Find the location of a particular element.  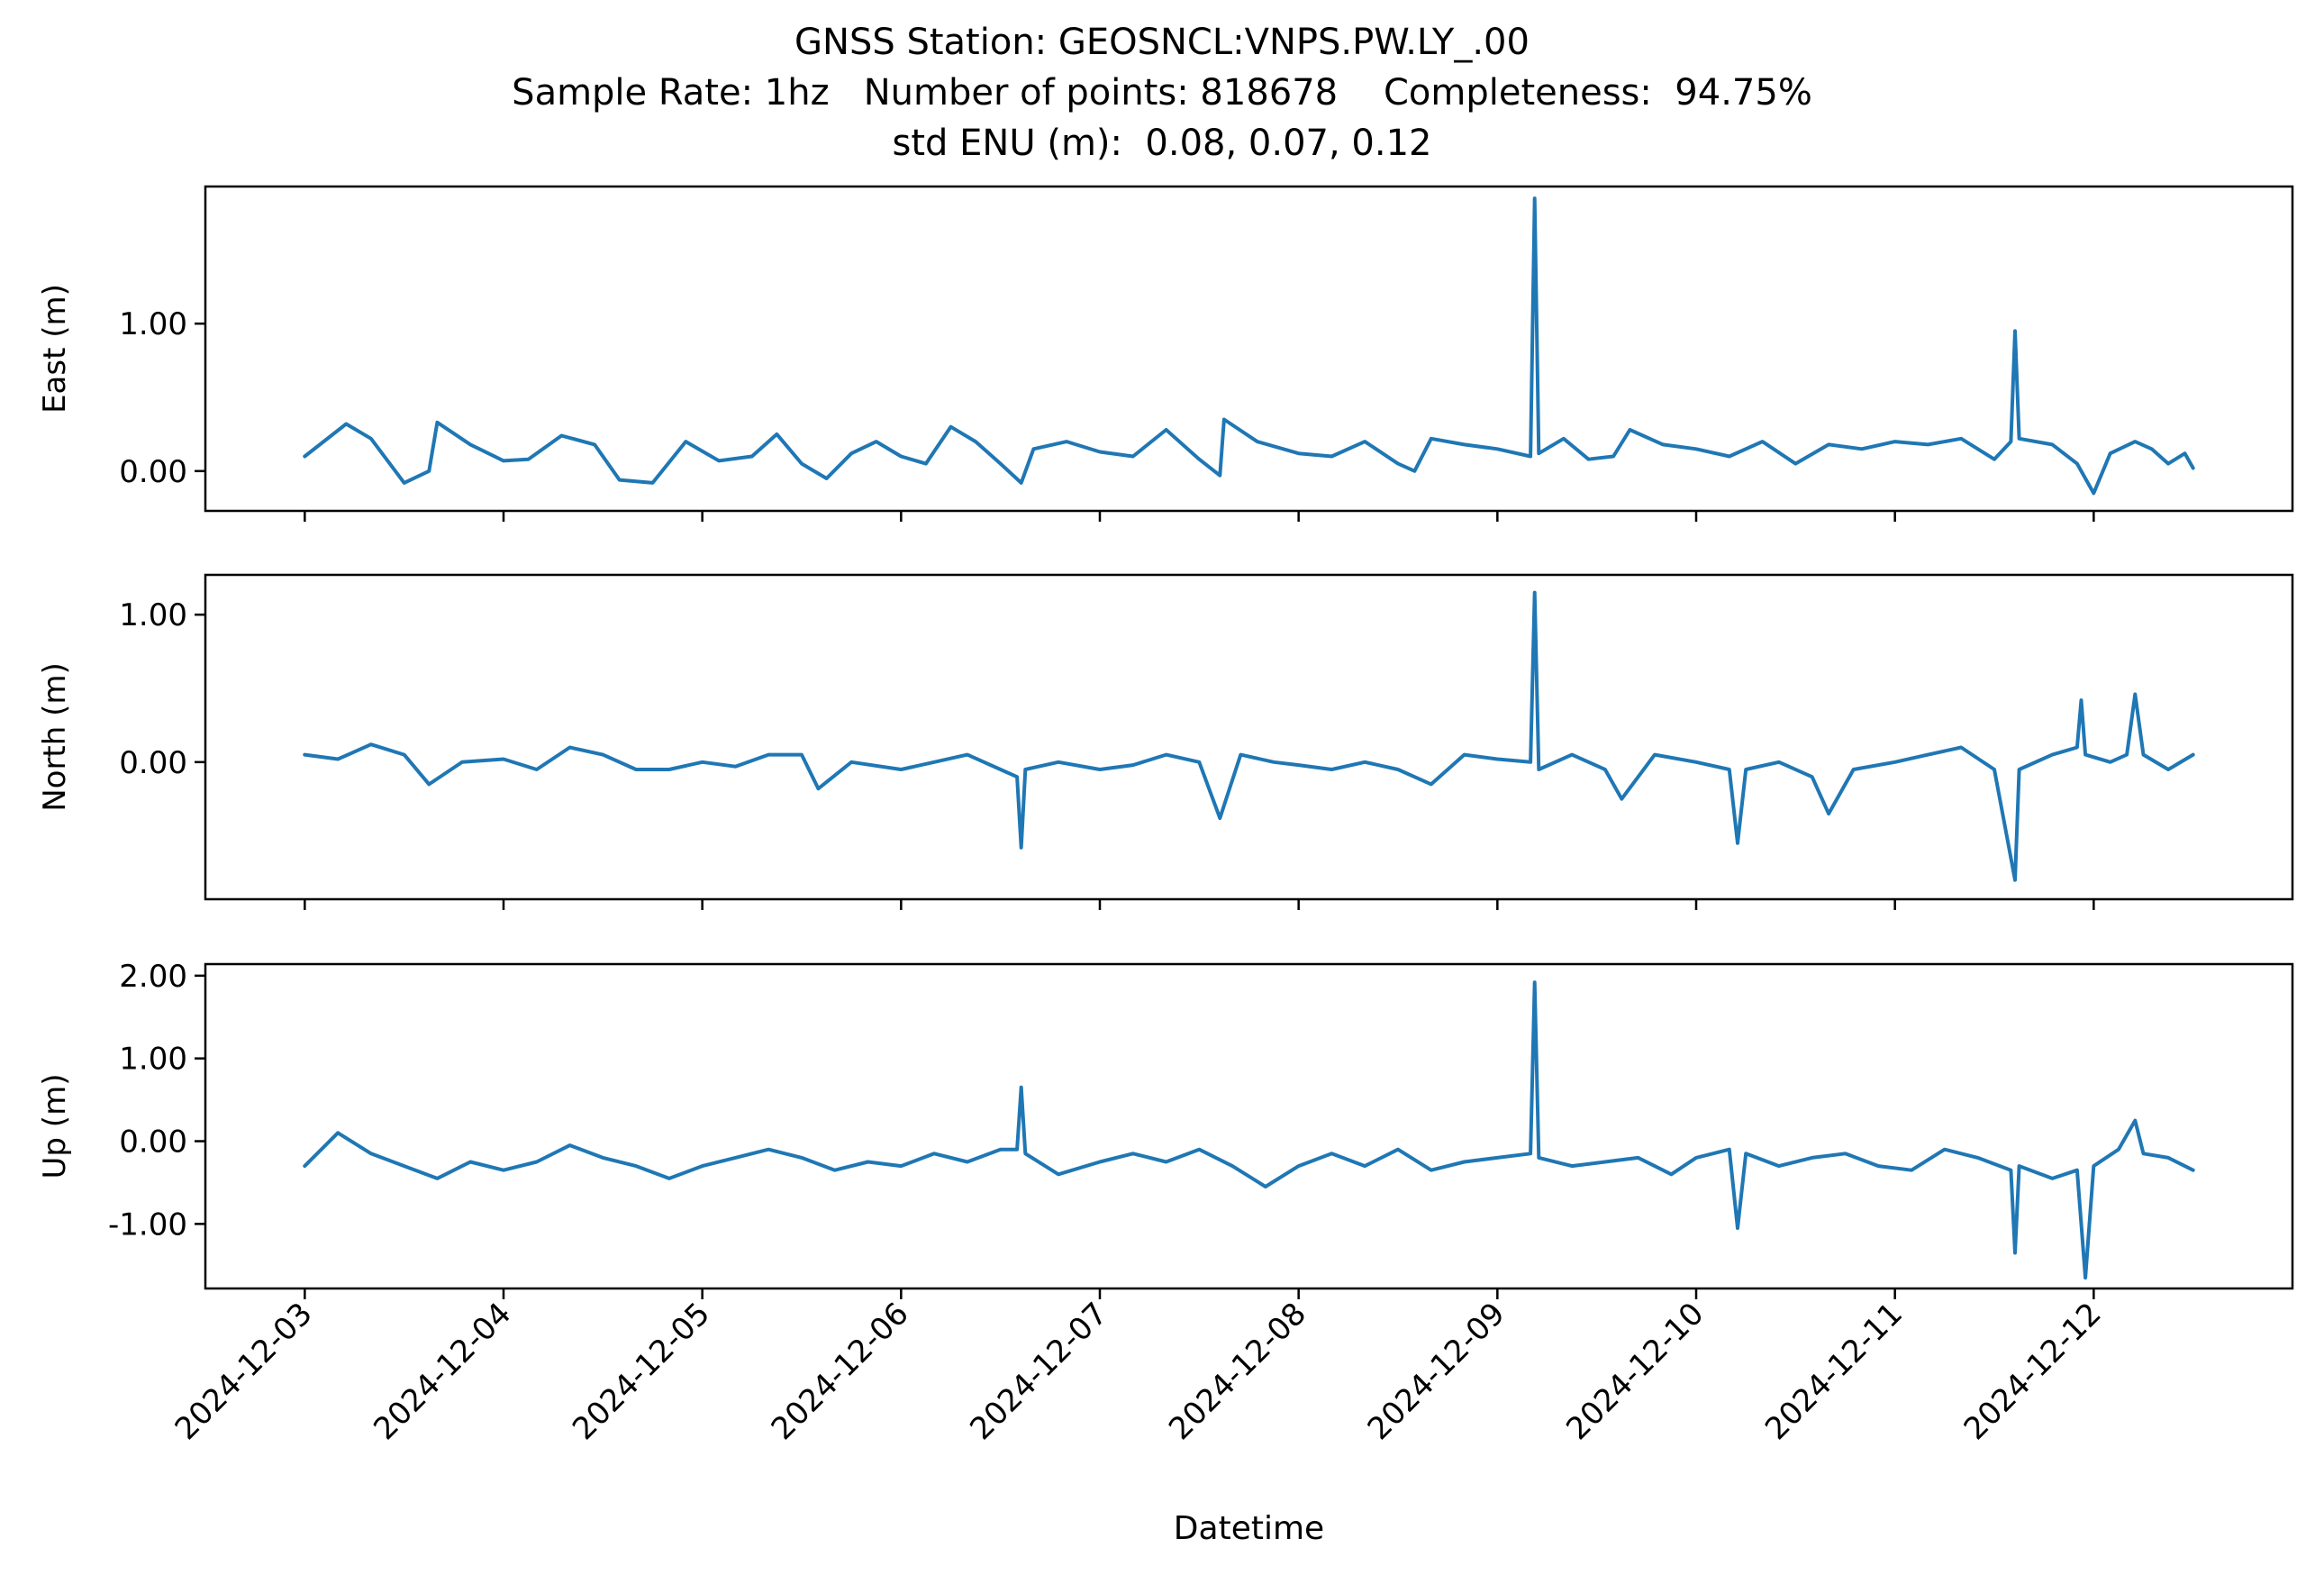

x-tick-label: 2024-12-11 is located at coordinates (1834, 1371).